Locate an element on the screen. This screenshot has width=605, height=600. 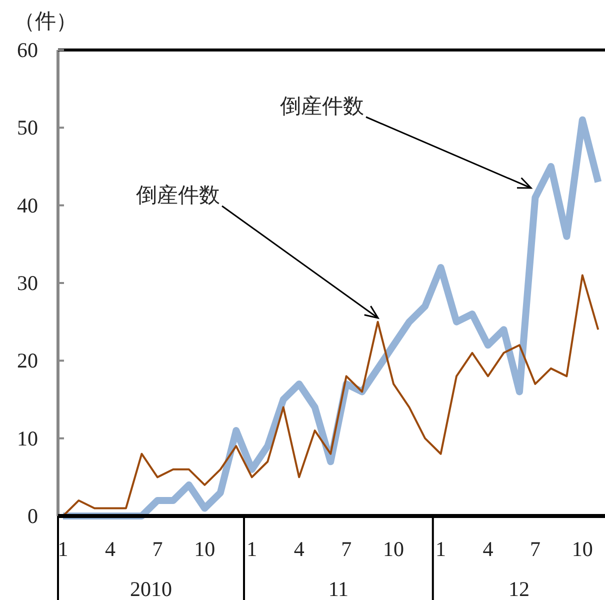
text: 2010 is located at coordinates (151, 588).